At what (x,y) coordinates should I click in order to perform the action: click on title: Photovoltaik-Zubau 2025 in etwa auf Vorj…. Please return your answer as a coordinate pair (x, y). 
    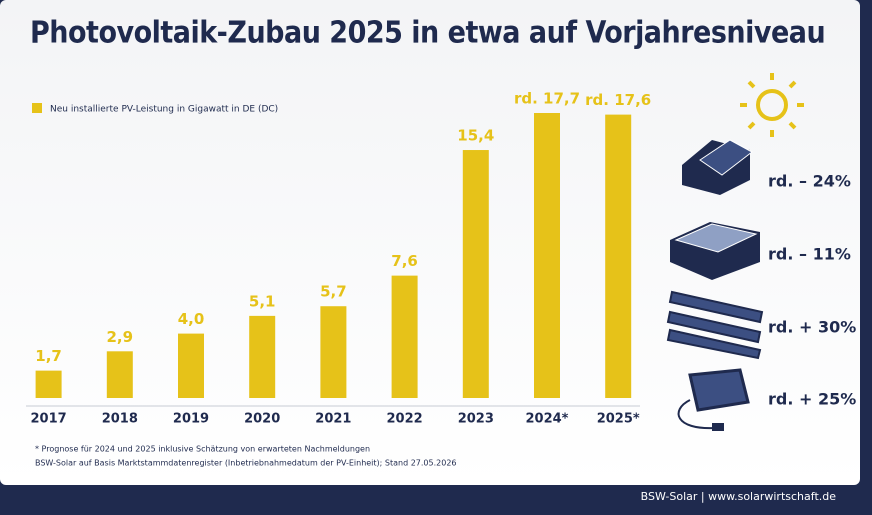
    Looking at the image, I should click on (427, 33).